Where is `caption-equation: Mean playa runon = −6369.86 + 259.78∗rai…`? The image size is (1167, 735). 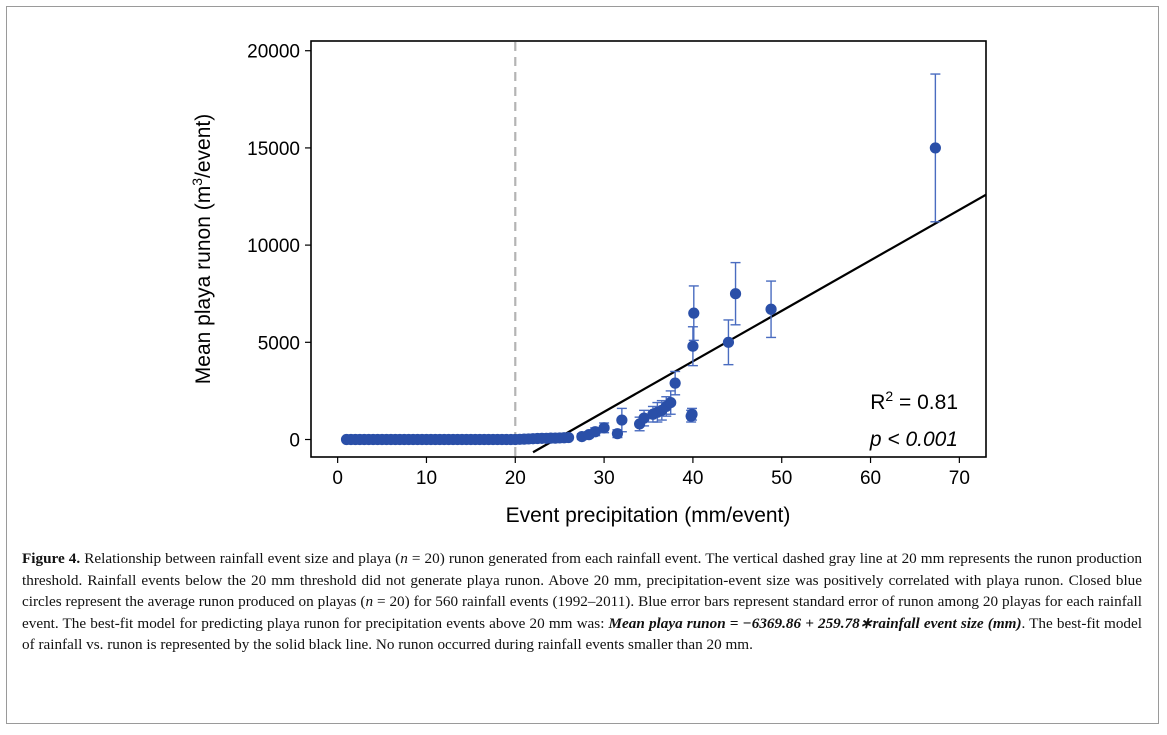
caption-equation: Mean playa runon = −6369.86 + 259.78∗rai… is located at coordinates (815, 623).